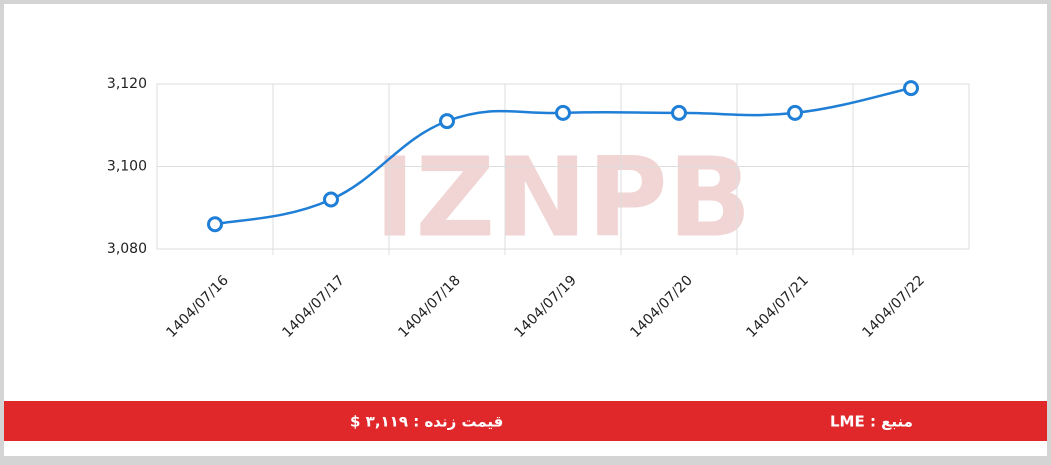 This screenshot has height=465, width=1051. I want to click on y-tick-label: 3,100, so click(127, 167).